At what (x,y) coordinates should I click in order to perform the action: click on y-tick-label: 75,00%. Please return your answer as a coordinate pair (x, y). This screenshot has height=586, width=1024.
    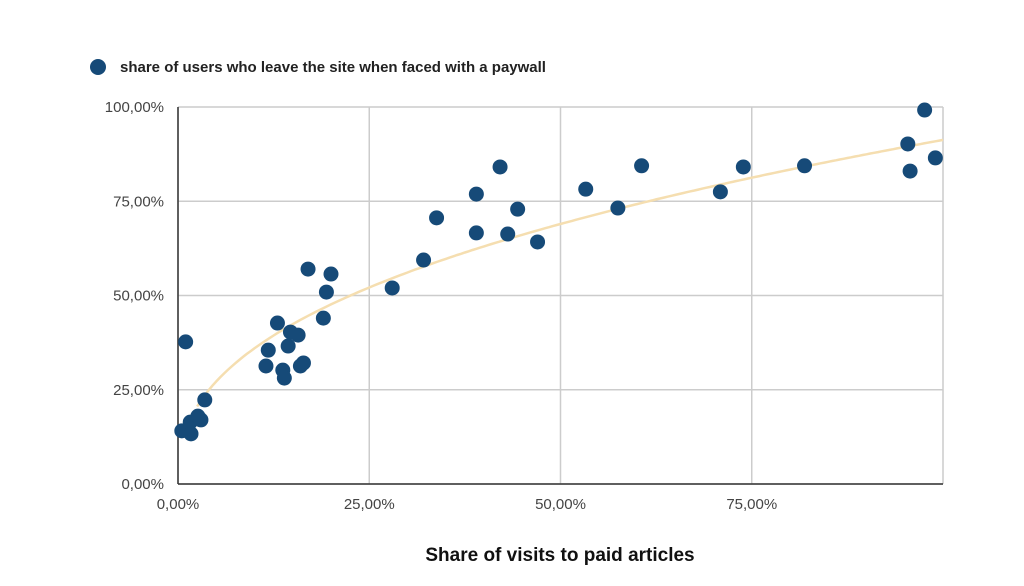
    Looking at the image, I should click on (138, 201).